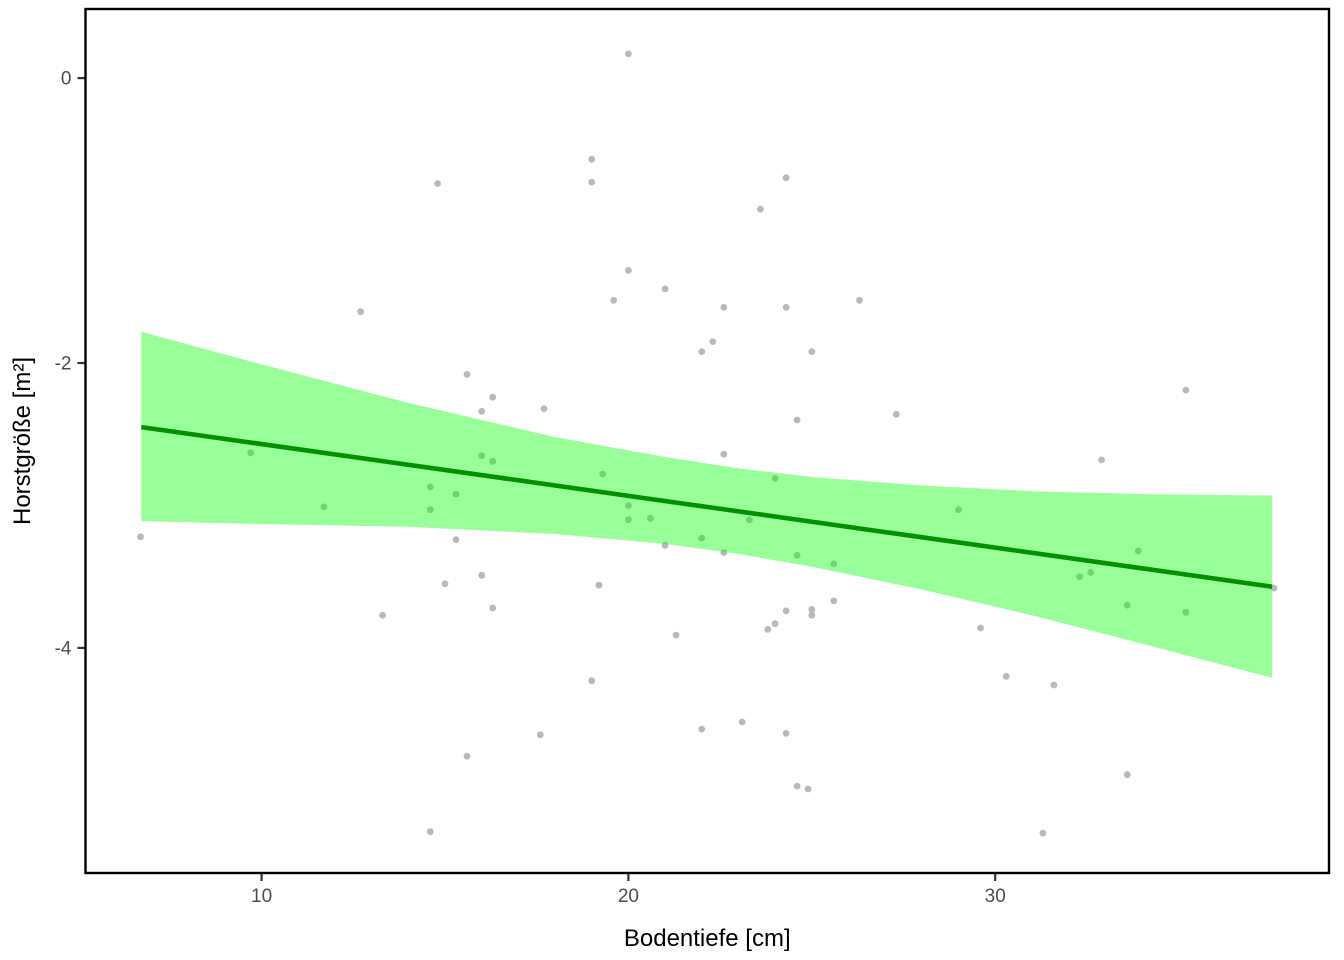 The height and width of the screenshot is (960, 1344). I want to click on regression-line-layer, so click(706, 506).